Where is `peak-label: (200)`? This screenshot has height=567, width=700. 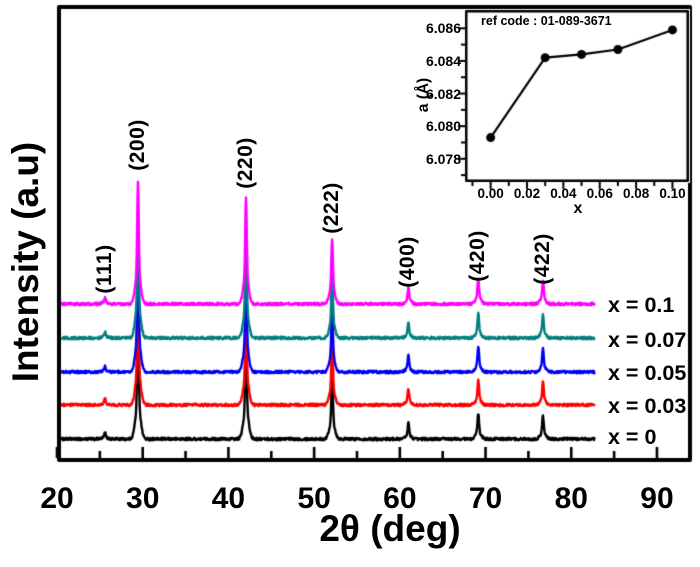 peak-label: (200) is located at coordinates (137, 145).